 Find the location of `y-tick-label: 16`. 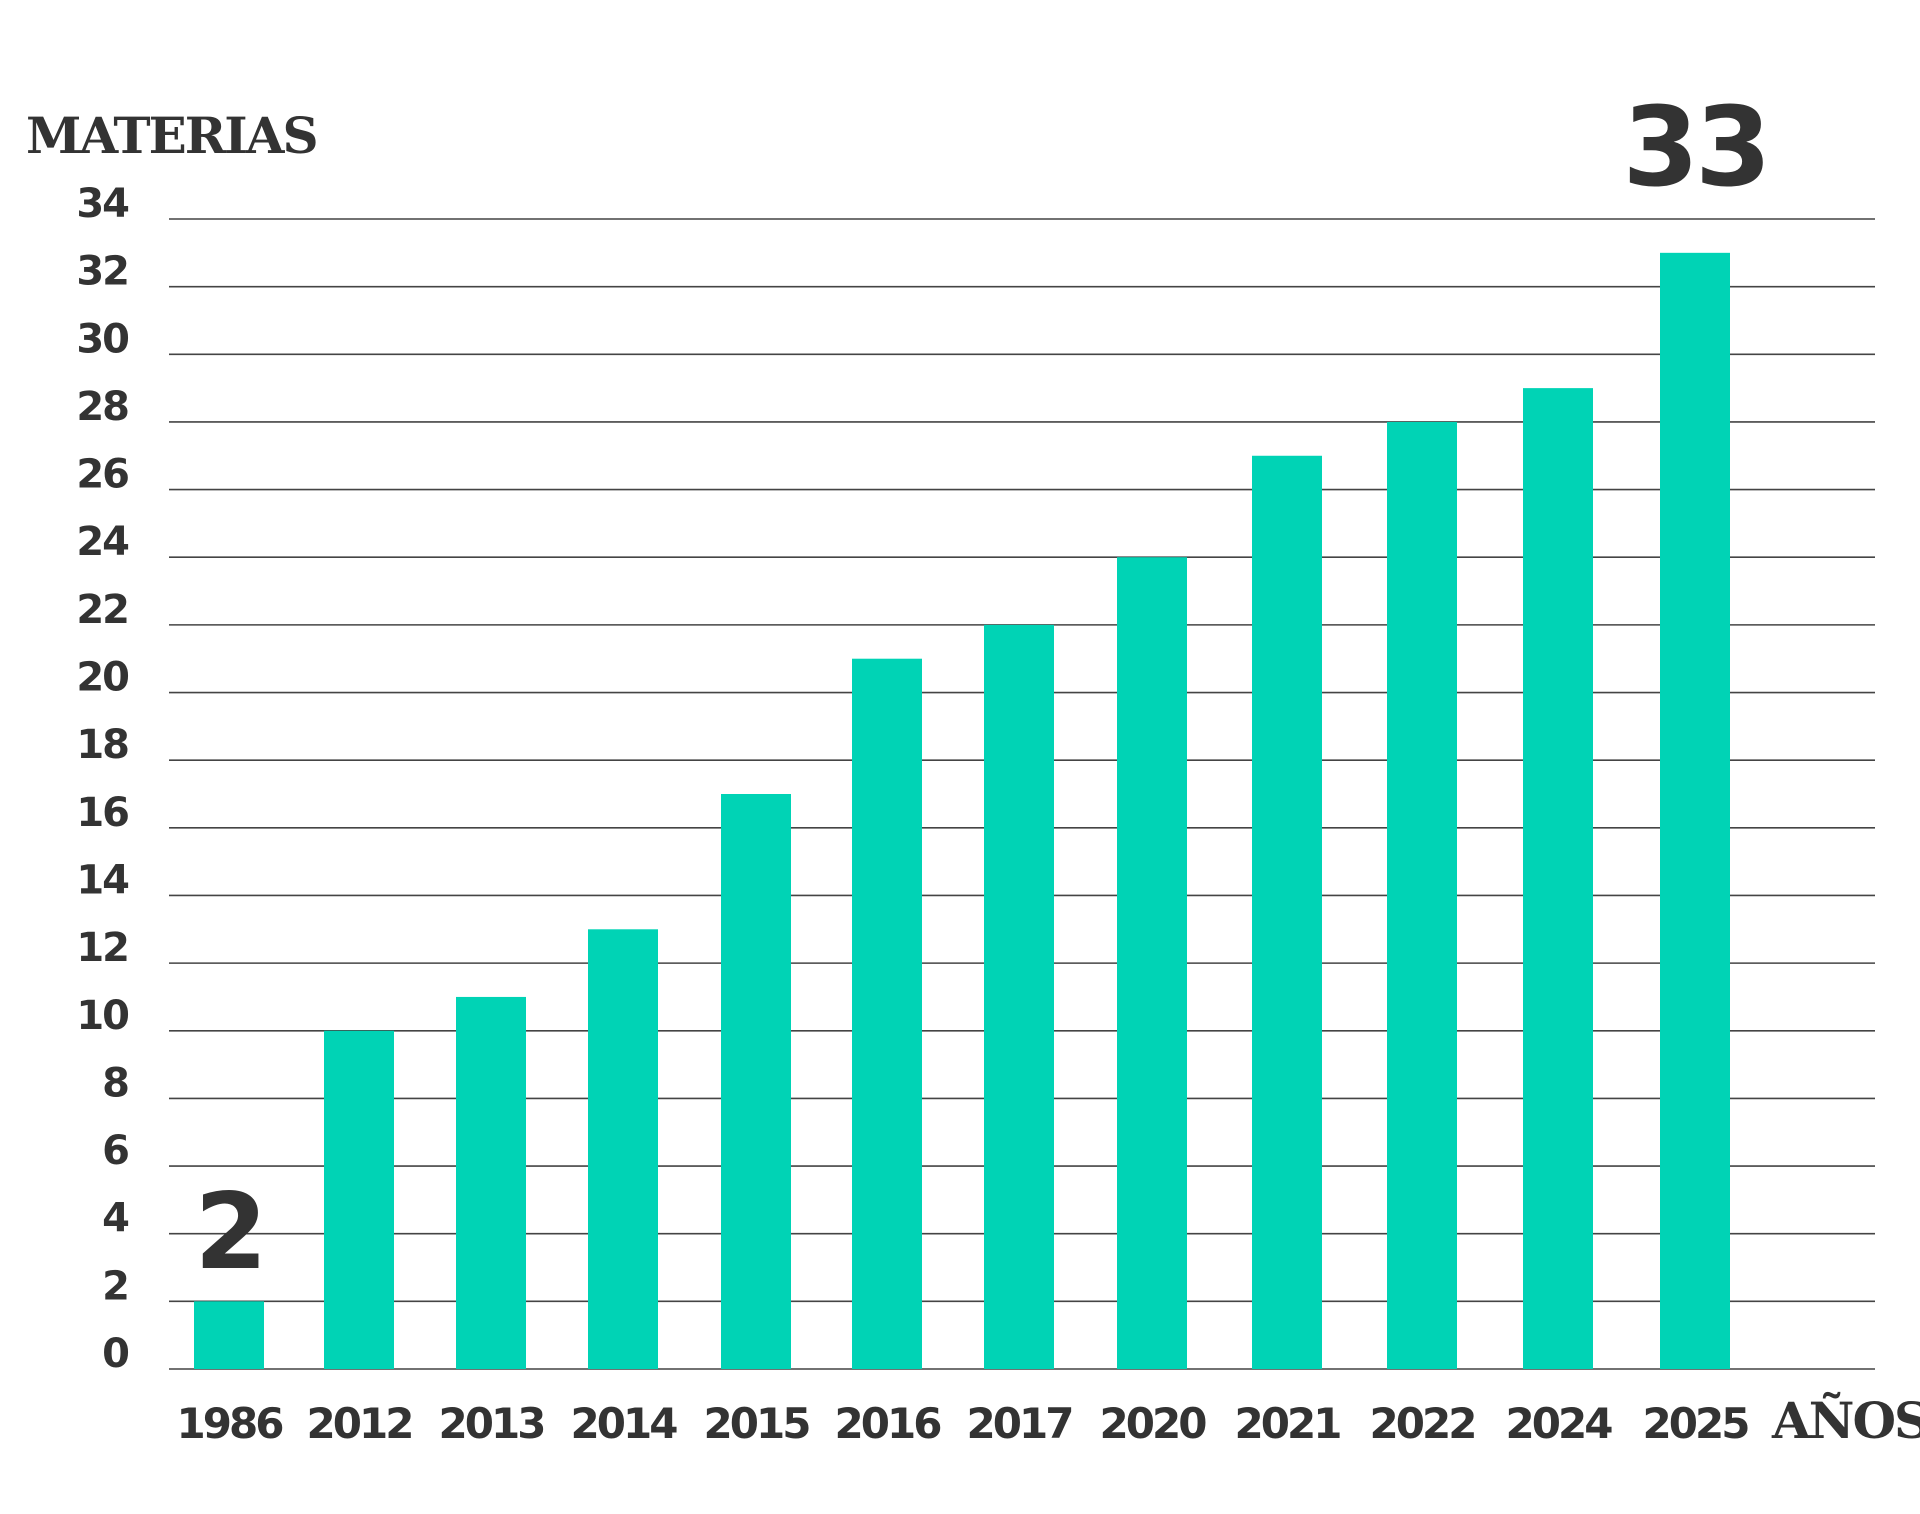

y-tick-label: 16 is located at coordinates (102, 813).